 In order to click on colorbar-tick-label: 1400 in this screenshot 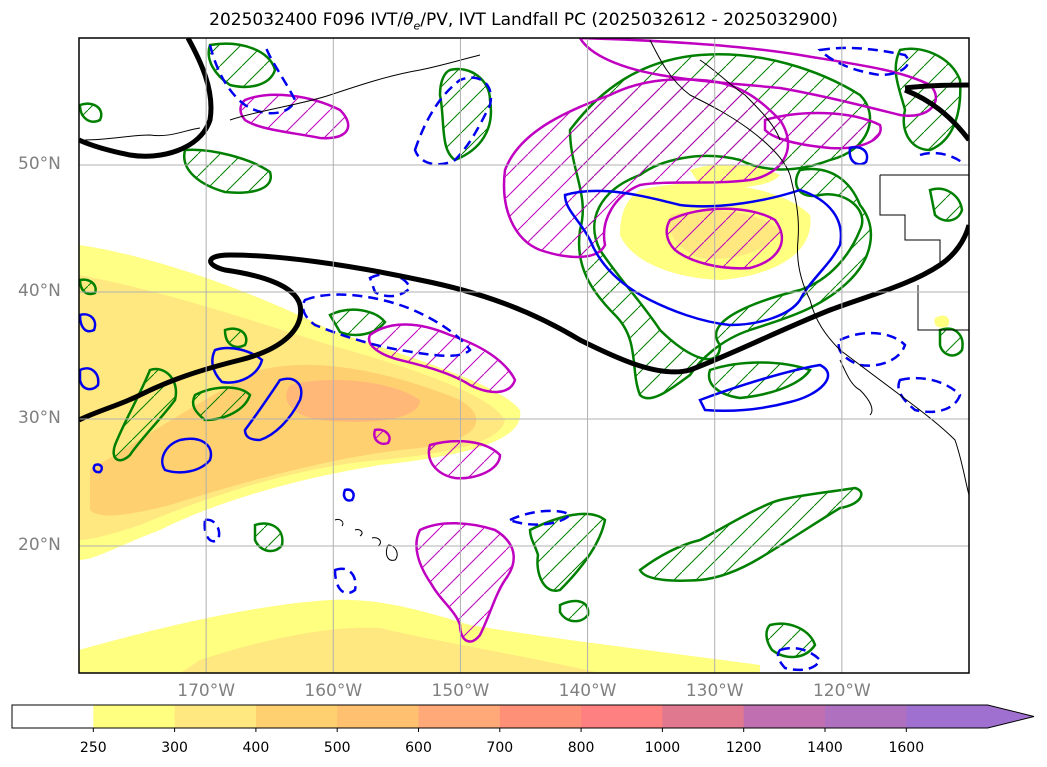, I will do `click(825, 748)`.